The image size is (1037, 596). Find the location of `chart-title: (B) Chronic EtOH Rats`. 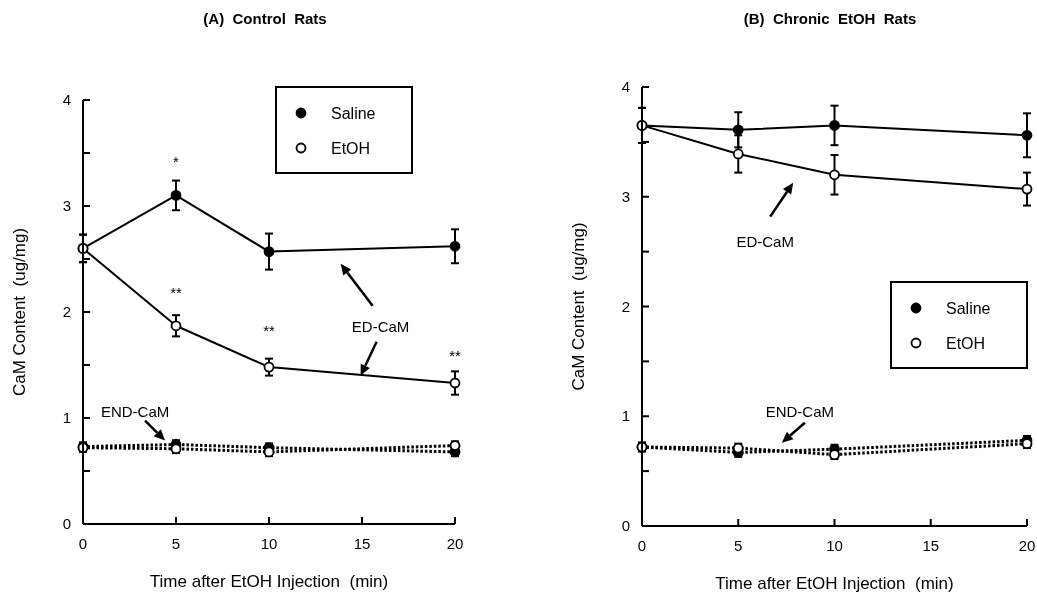

chart-title: (B) Chronic EtOH Rats is located at coordinates (830, 18).